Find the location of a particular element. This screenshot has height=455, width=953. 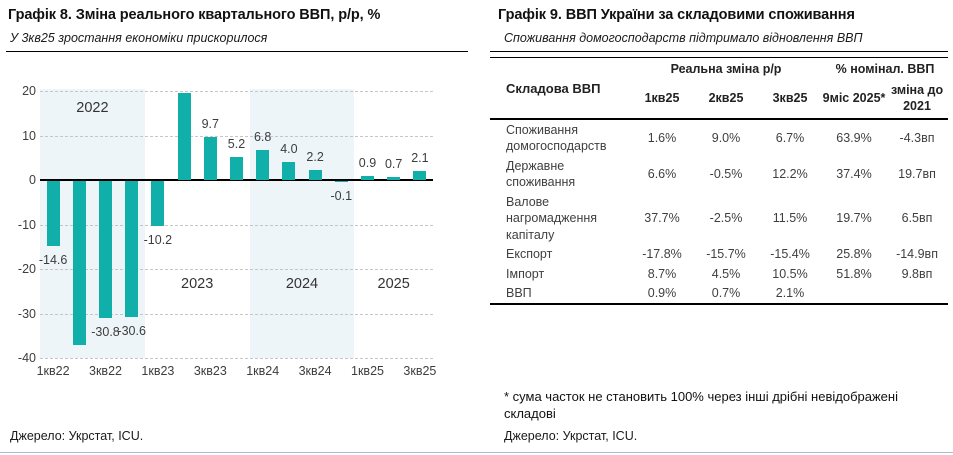

cell-value: 25.8% is located at coordinates (854, 254).